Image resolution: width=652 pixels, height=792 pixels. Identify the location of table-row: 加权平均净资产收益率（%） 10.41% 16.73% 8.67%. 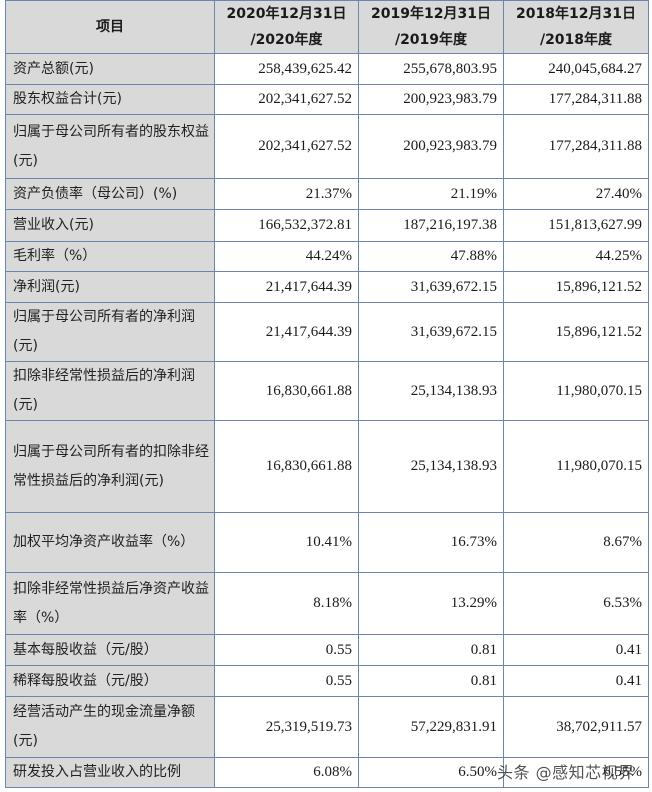
(327, 542).